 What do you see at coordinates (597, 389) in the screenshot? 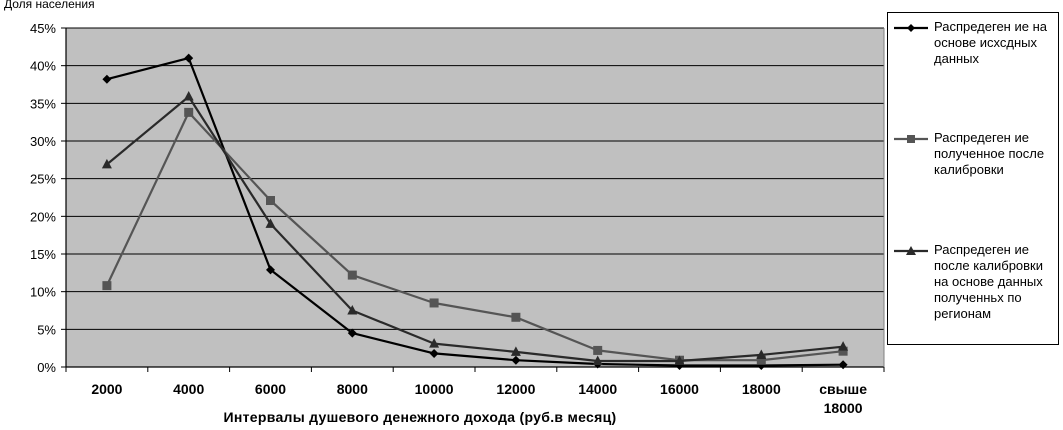
I see `x-tick-label: 14000` at bounding box center [597, 389].